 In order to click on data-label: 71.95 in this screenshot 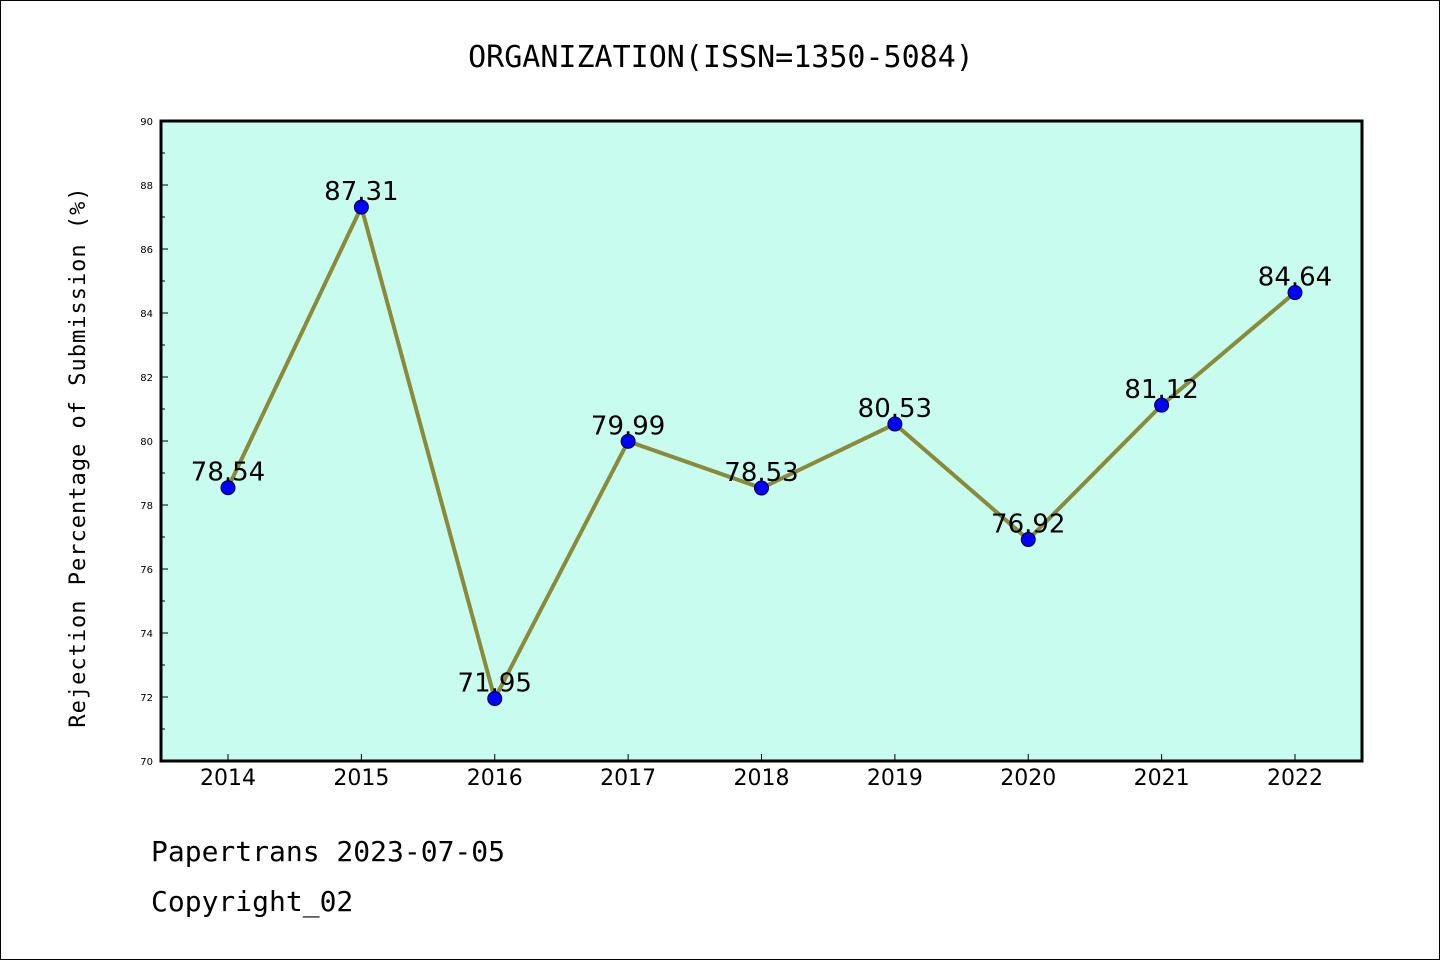, I will do `click(495, 684)`.